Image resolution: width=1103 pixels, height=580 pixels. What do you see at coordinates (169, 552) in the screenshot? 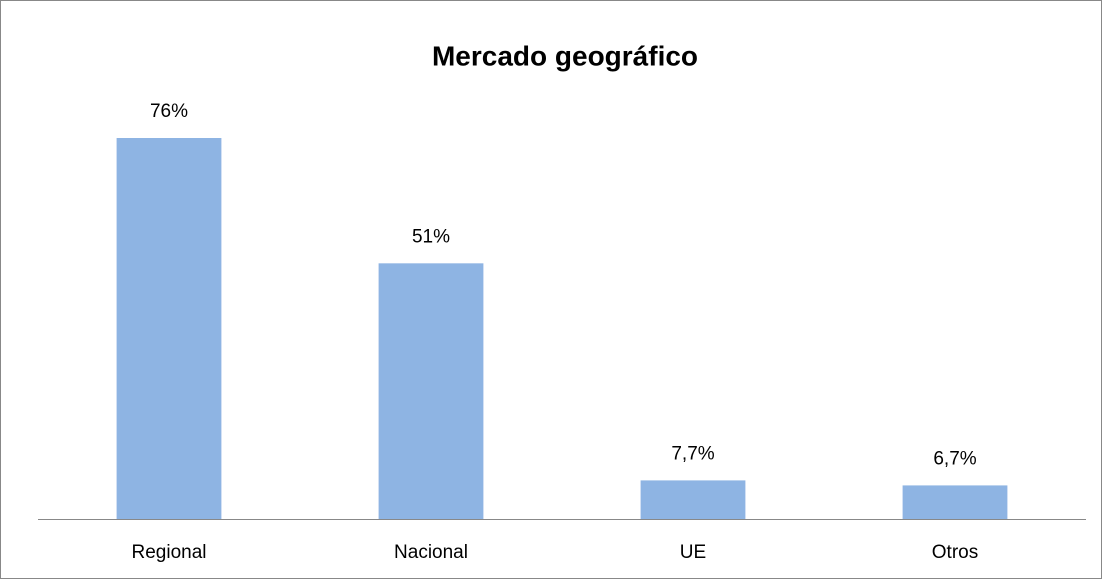
I see `x-tick-label: Regional` at bounding box center [169, 552].